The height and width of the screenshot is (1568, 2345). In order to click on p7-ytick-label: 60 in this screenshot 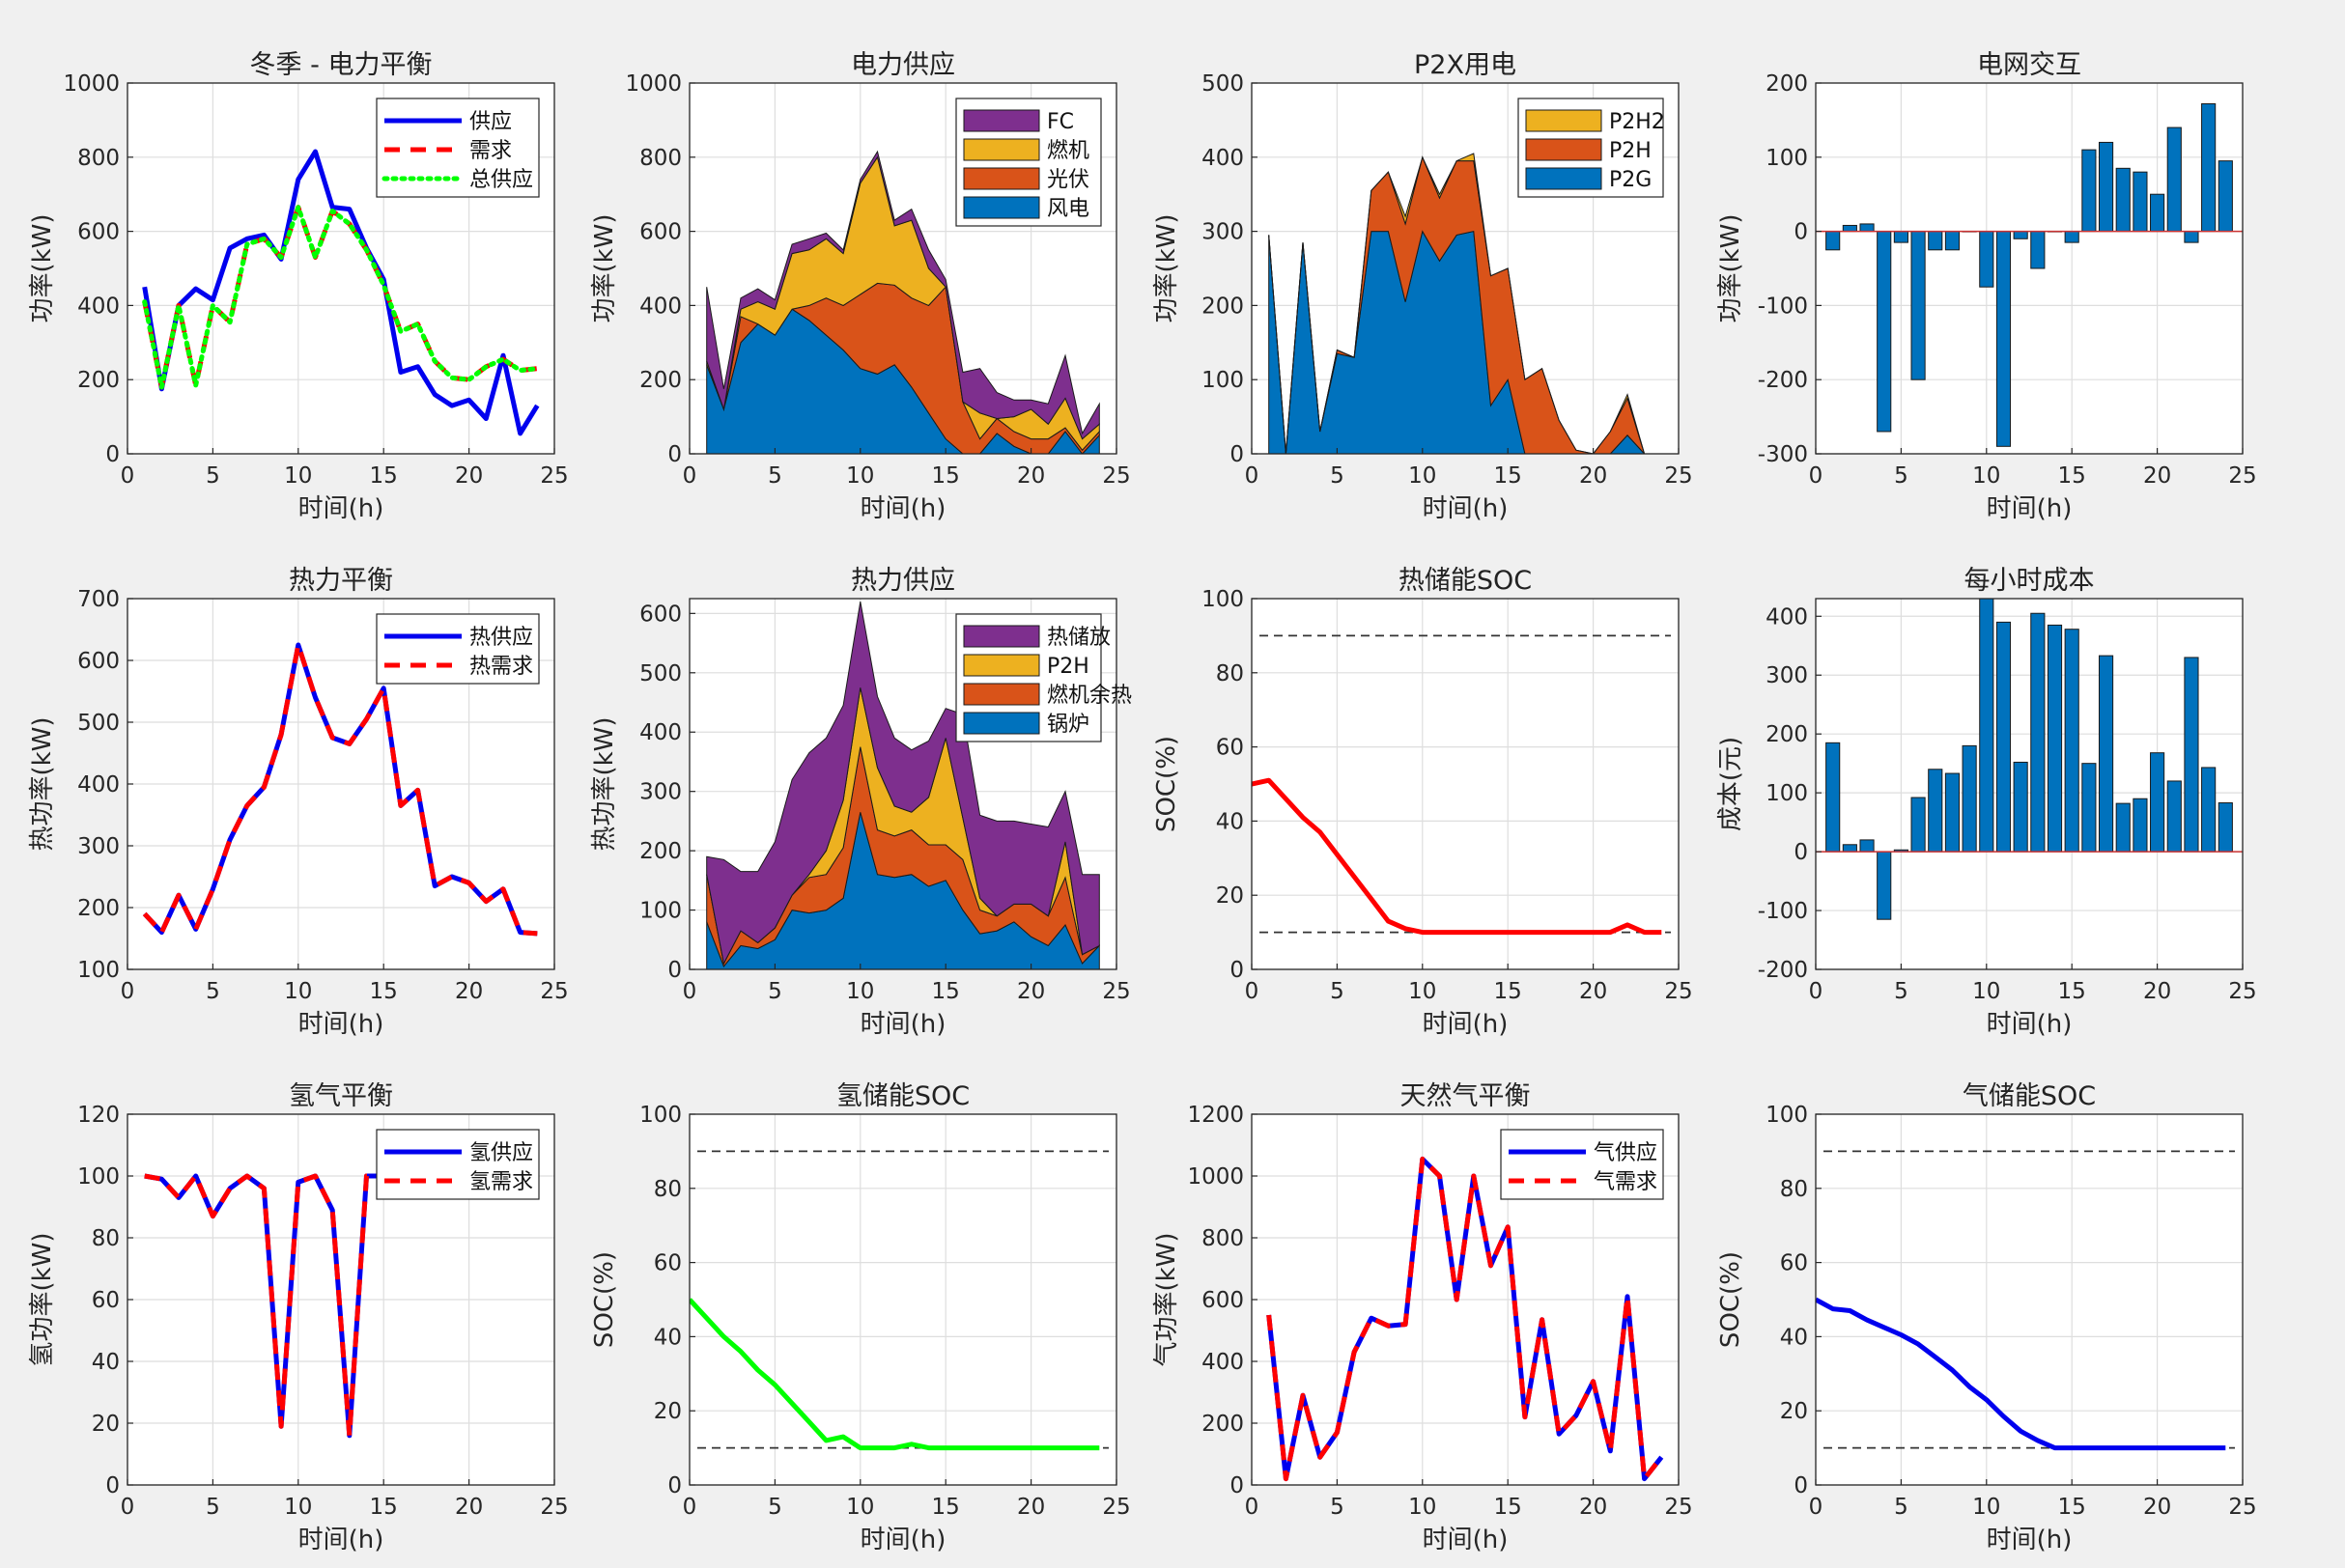, I will do `click(1230, 749)`.